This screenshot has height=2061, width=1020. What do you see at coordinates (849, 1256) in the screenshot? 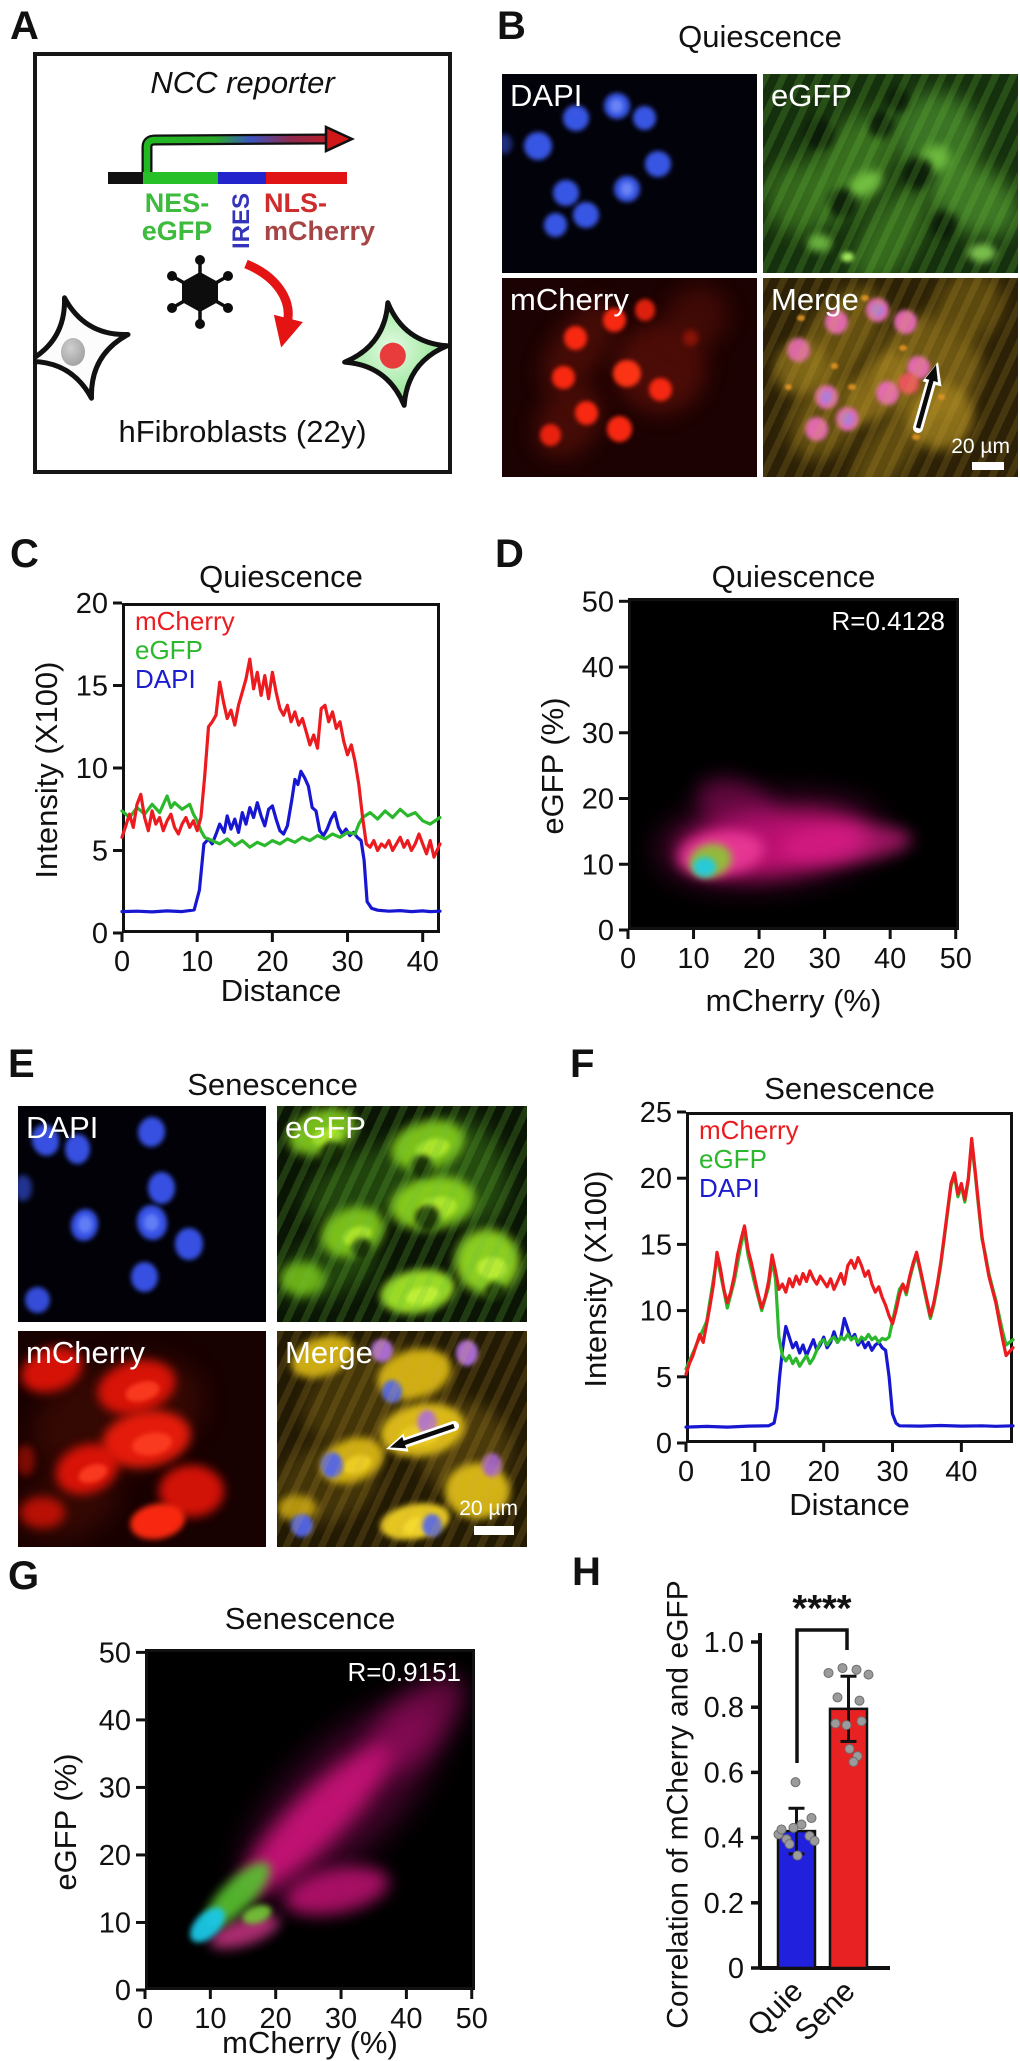
I see `mcherry-trace` at bounding box center [849, 1256].